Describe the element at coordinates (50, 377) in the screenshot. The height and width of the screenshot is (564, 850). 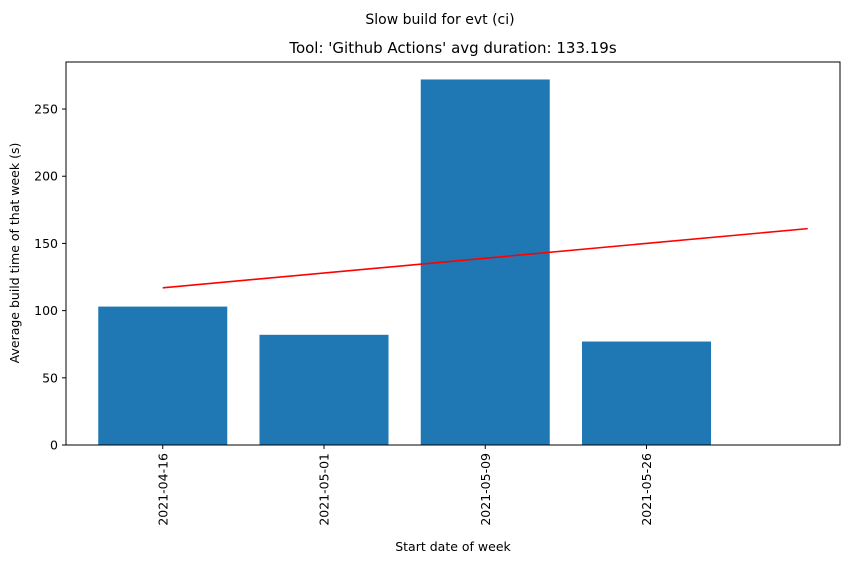
I see `y-tick-label-50: 50` at that location.